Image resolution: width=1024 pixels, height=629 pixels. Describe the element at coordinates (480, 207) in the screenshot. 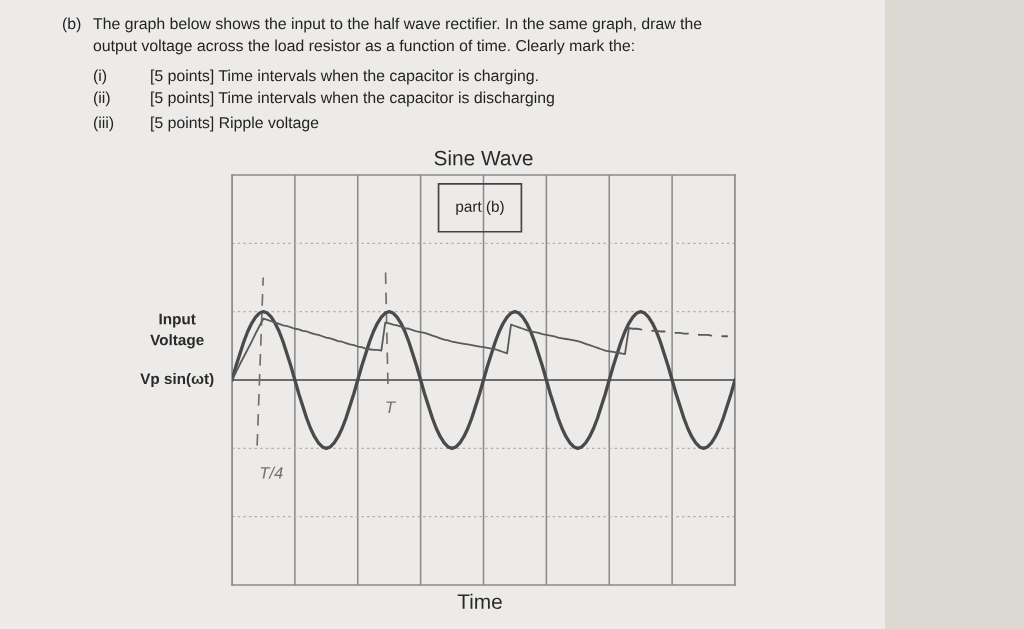

I see `text: part (b)` at that location.